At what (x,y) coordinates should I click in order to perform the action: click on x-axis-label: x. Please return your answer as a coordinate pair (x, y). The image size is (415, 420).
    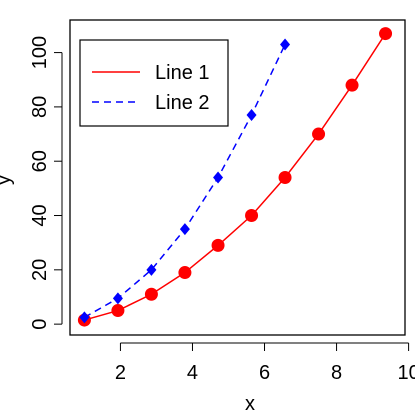
    Looking at the image, I should click on (250, 404).